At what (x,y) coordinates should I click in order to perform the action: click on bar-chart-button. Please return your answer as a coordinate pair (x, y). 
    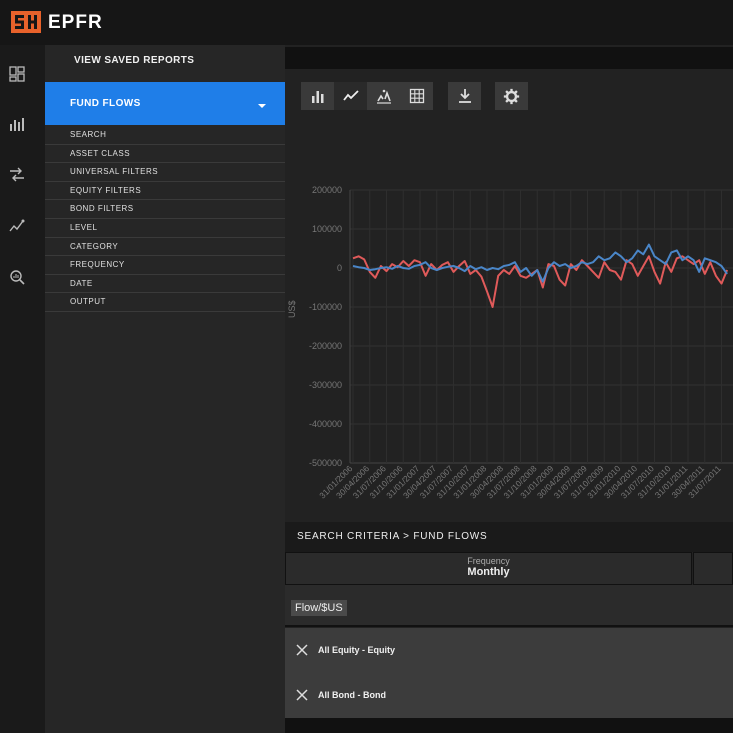
    Looking at the image, I should click on (317, 96).